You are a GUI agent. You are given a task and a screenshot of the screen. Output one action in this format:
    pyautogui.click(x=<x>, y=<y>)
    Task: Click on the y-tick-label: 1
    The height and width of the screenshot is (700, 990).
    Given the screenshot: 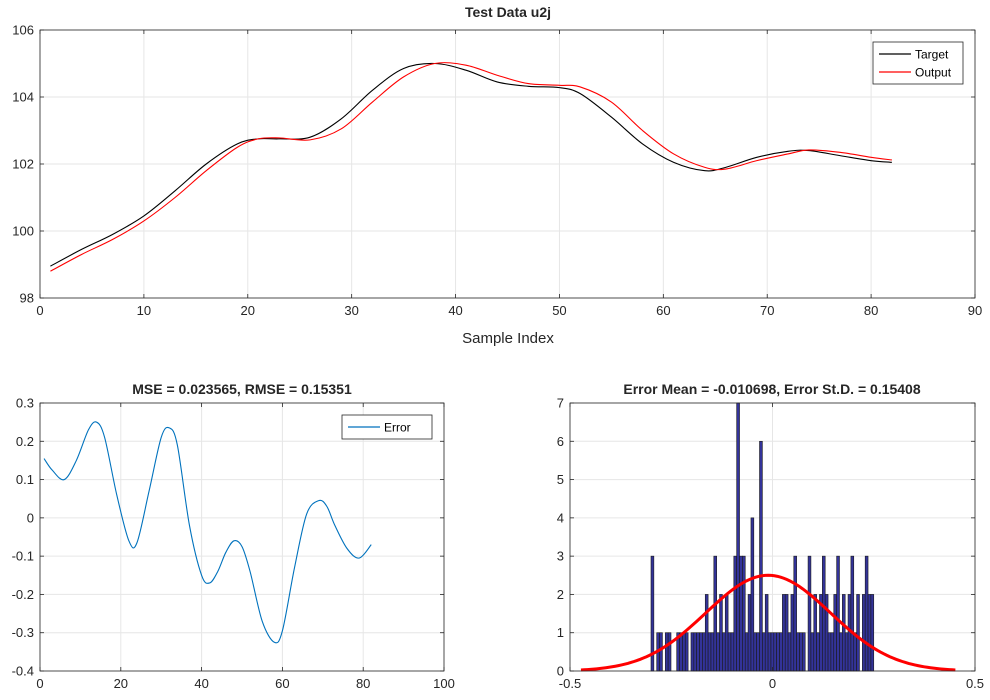 What is the action you would take?
    pyautogui.click(x=560, y=632)
    